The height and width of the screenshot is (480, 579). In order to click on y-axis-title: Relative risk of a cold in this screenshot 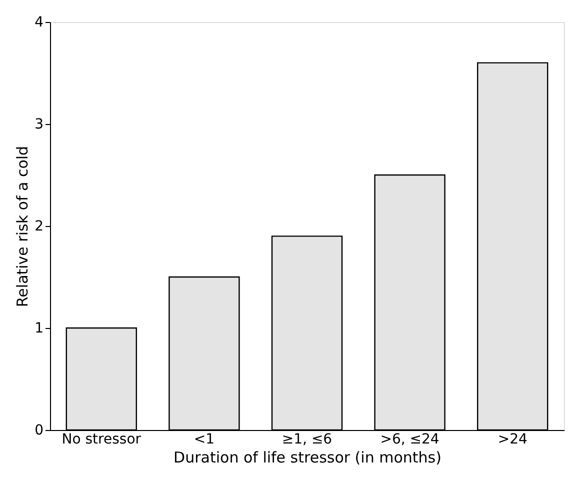, I will do `click(23, 227)`.